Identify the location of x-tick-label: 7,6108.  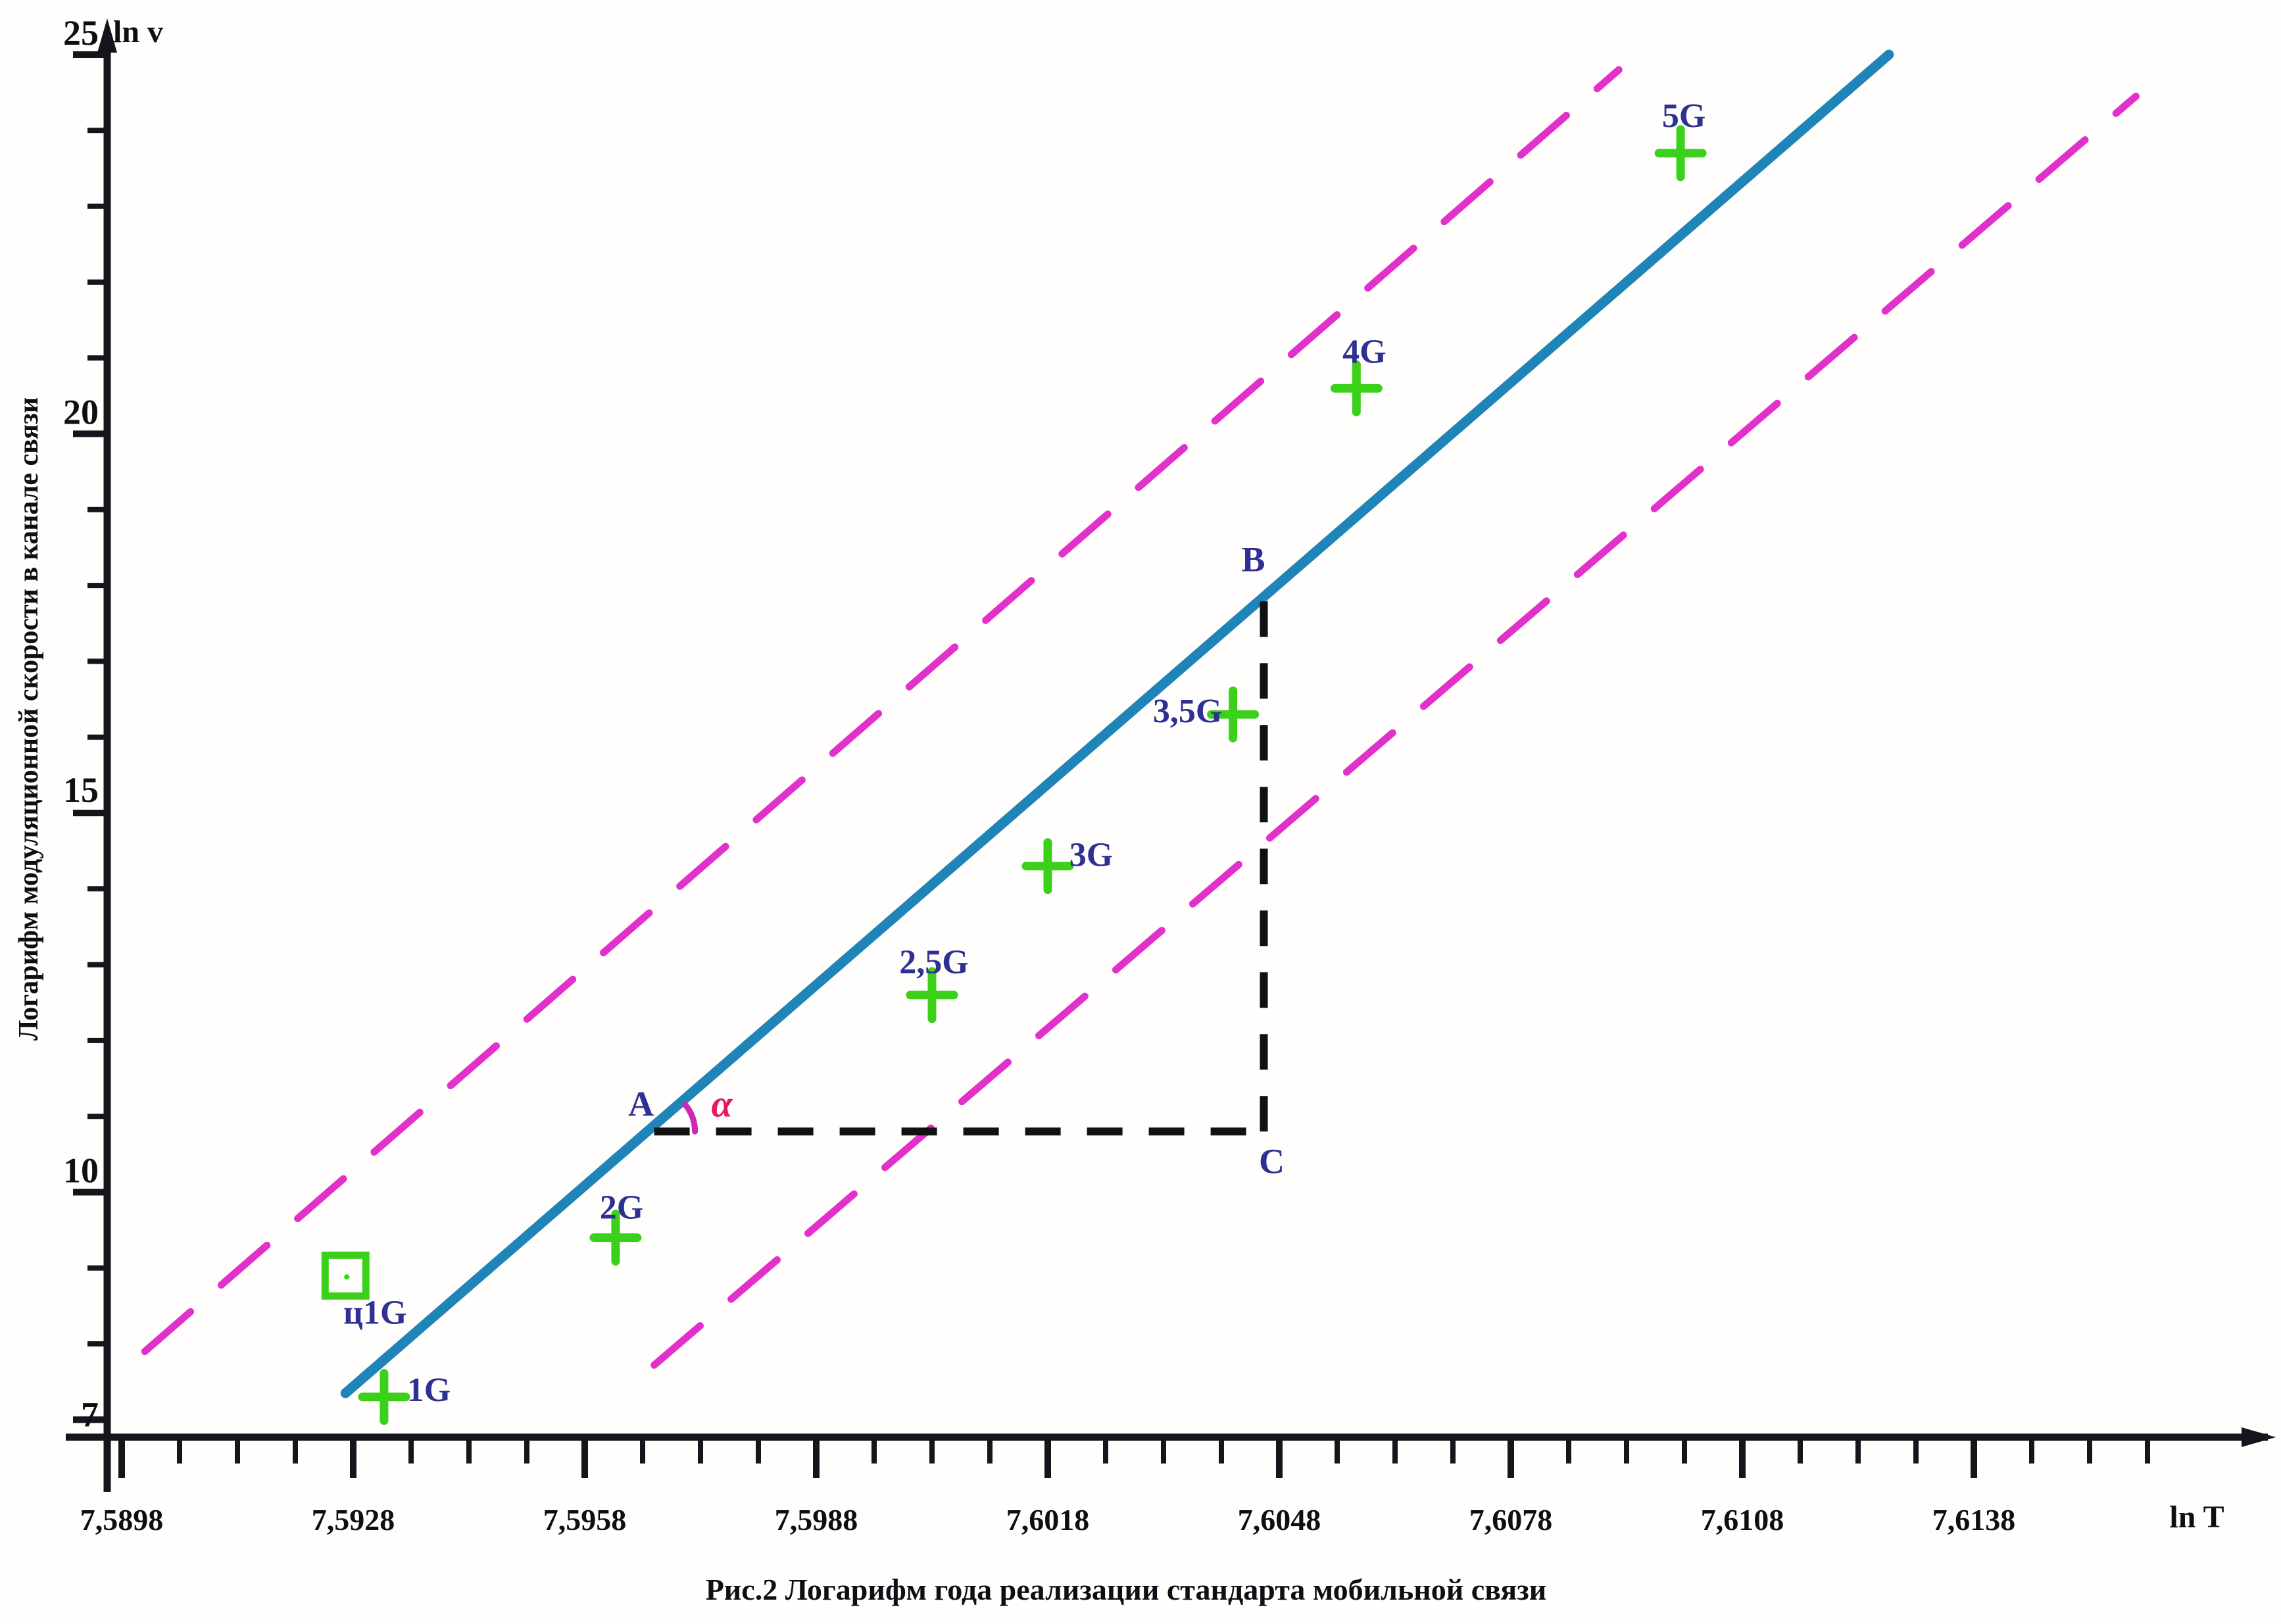
(1742, 1520).